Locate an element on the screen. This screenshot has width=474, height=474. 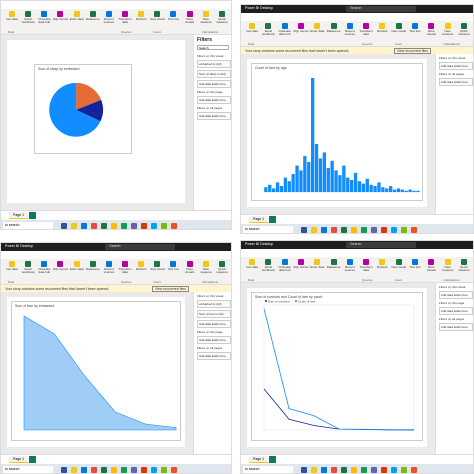
filter-card: Sum of sibsp is (All) is located at coordinates (214, 74).